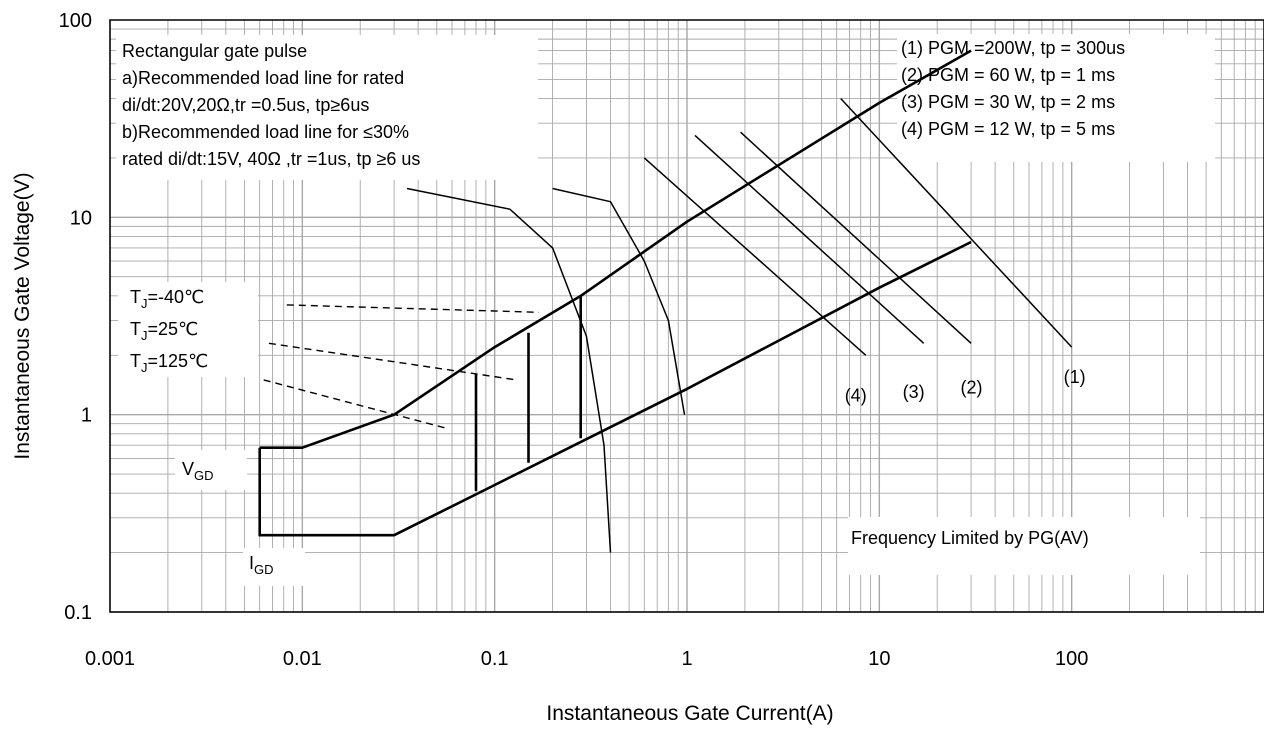 This screenshot has height=733, width=1264. Describe the element at coordinates (302, 659) in the screenshot. I see `x-tick-label: 0.01` at that location.